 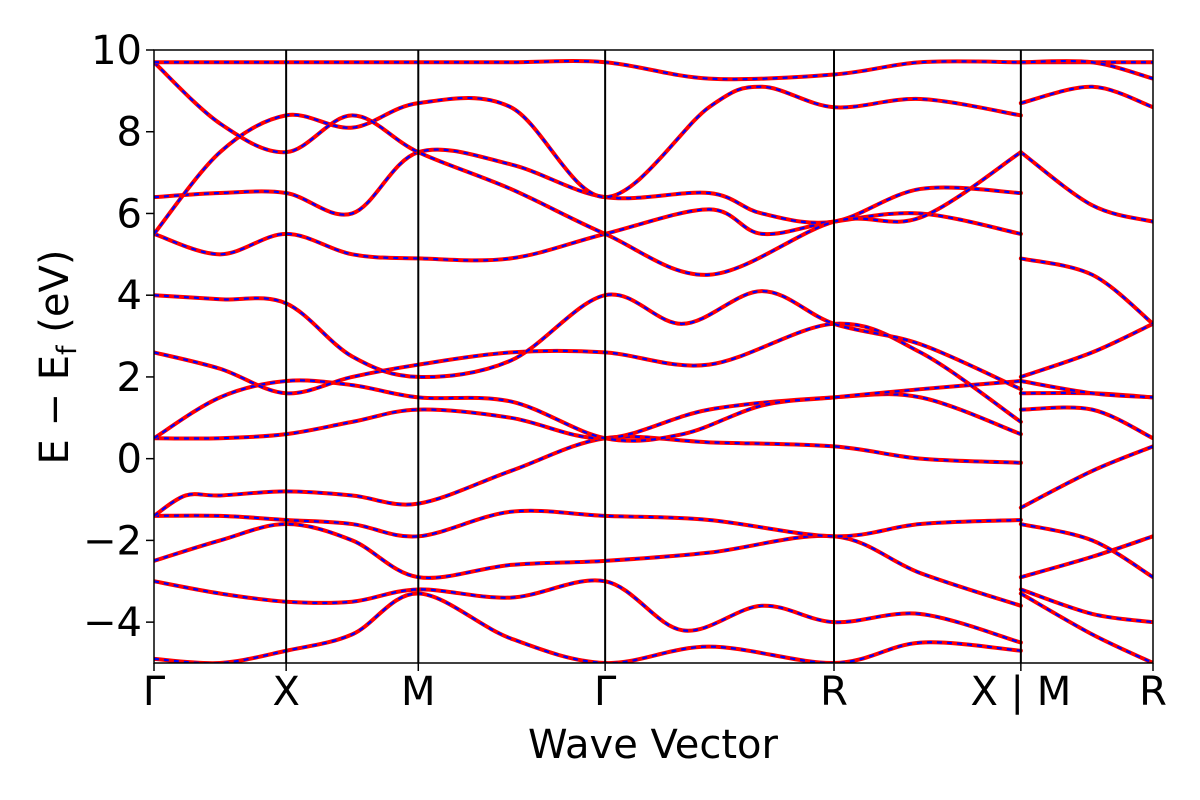 I want to click on band-9-segment-1-blue, so click(x=588, y=340).